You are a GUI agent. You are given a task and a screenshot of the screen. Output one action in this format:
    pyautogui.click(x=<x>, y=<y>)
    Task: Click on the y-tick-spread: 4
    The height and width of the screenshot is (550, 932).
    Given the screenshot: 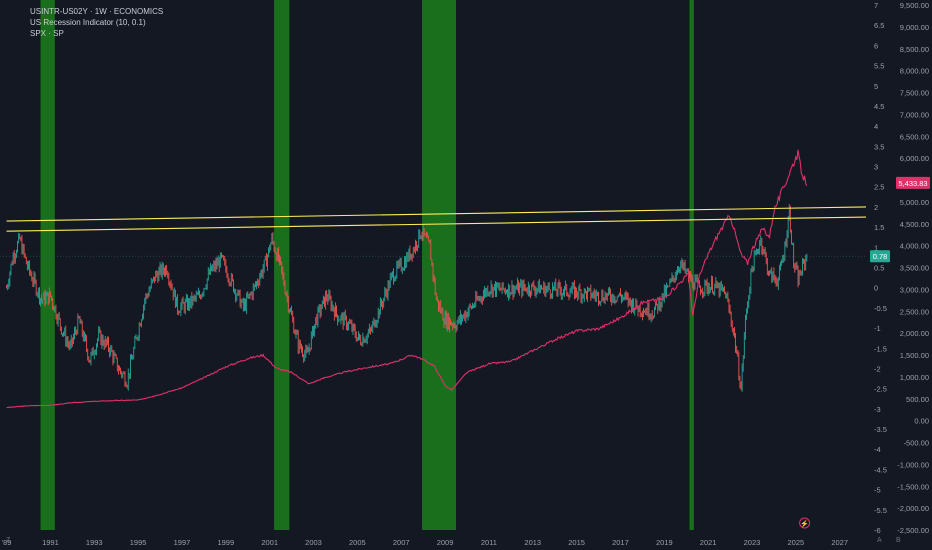 What is the action you would take?
    pyautogui.click(x=876, y=126)
    